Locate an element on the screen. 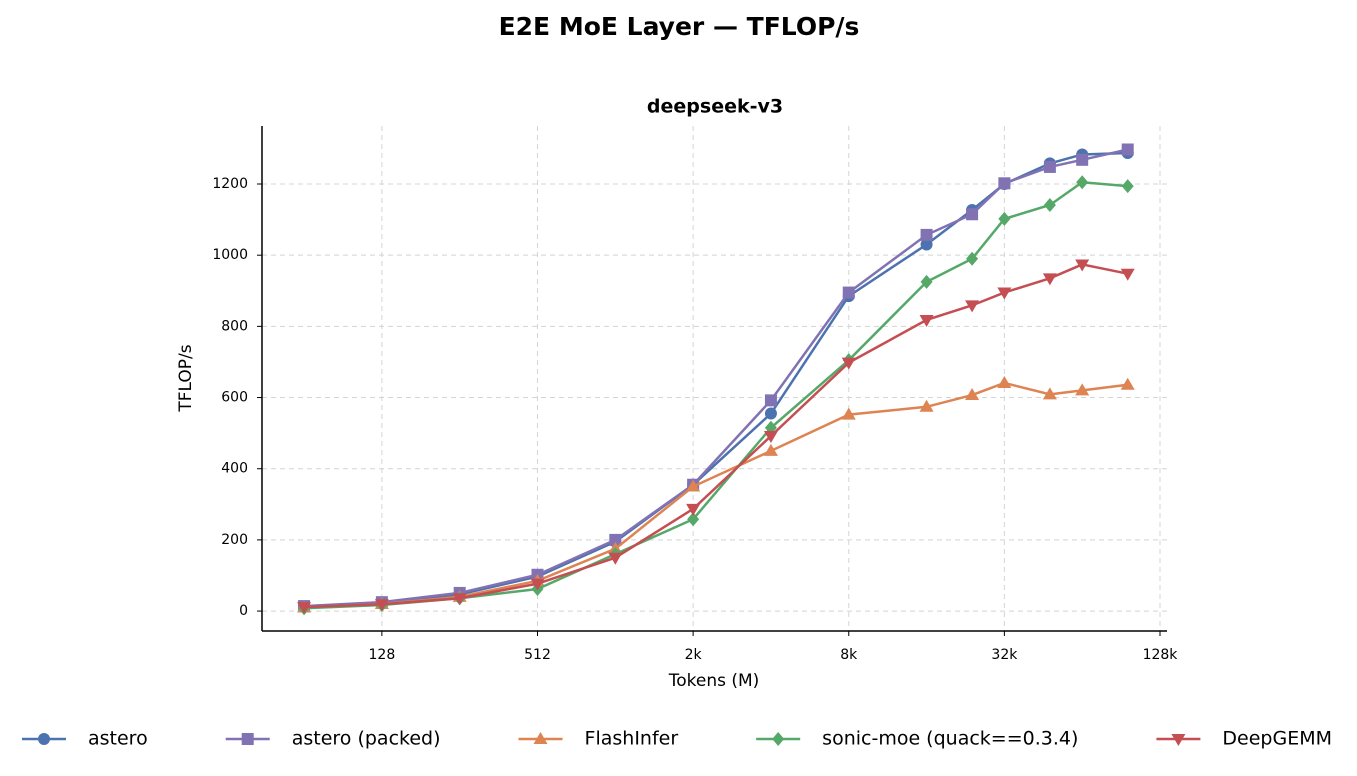 This screenshot has width=1357, height=776. chart-title: E2E MoE Layer — TFLOP/s is located at coordinates (679, 26).